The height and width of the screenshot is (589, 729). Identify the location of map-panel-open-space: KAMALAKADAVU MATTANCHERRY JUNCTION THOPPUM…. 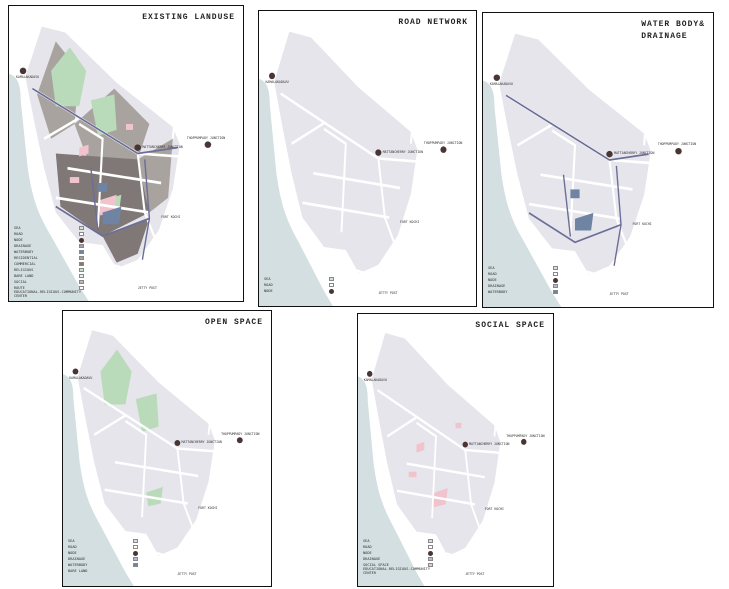
(167, 448).